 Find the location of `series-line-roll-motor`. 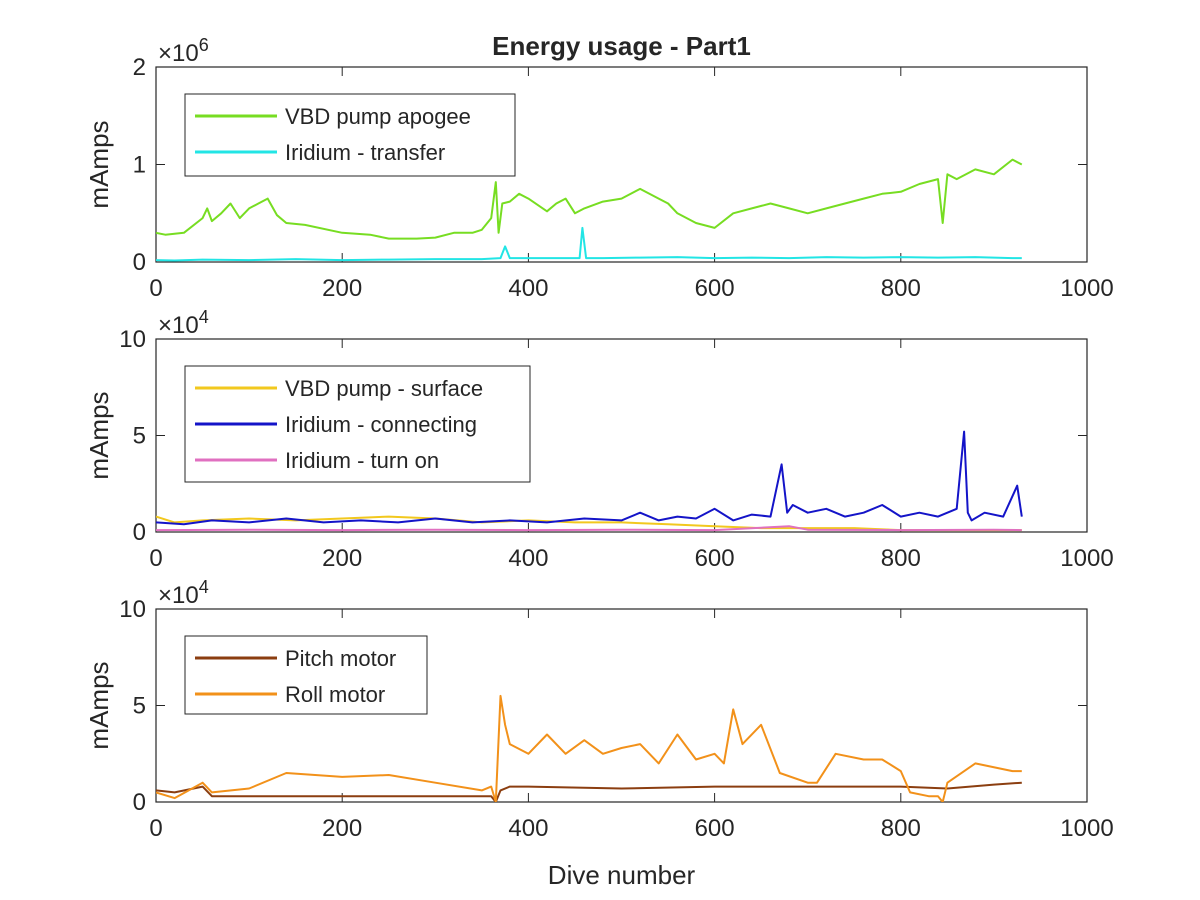

series-line-roll-motor is located at coordinates (589, 748).